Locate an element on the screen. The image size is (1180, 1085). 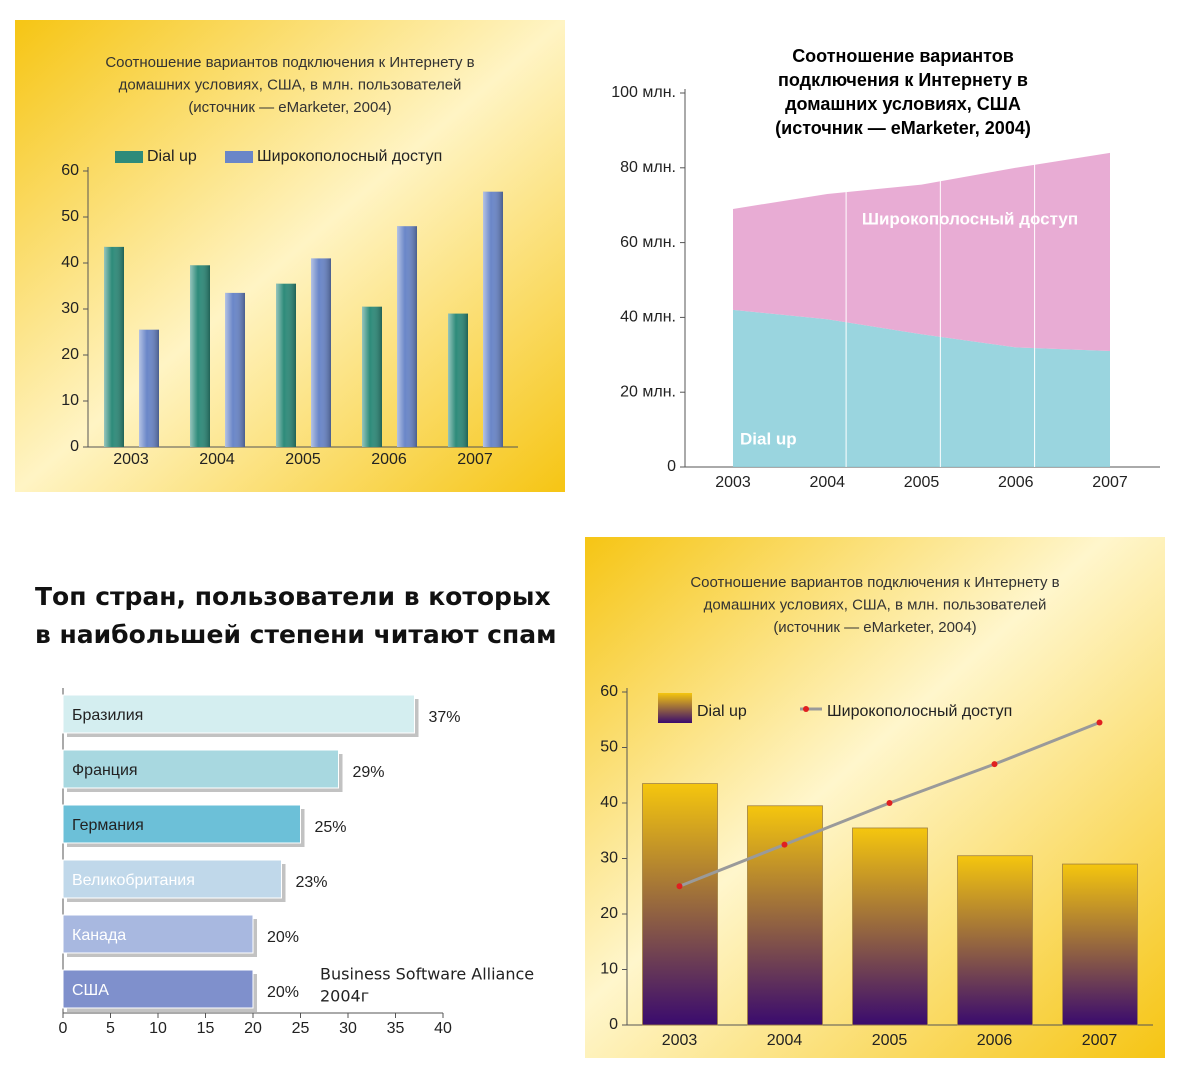
x-tick-label: 30 is located at coordinates (348, 1028).